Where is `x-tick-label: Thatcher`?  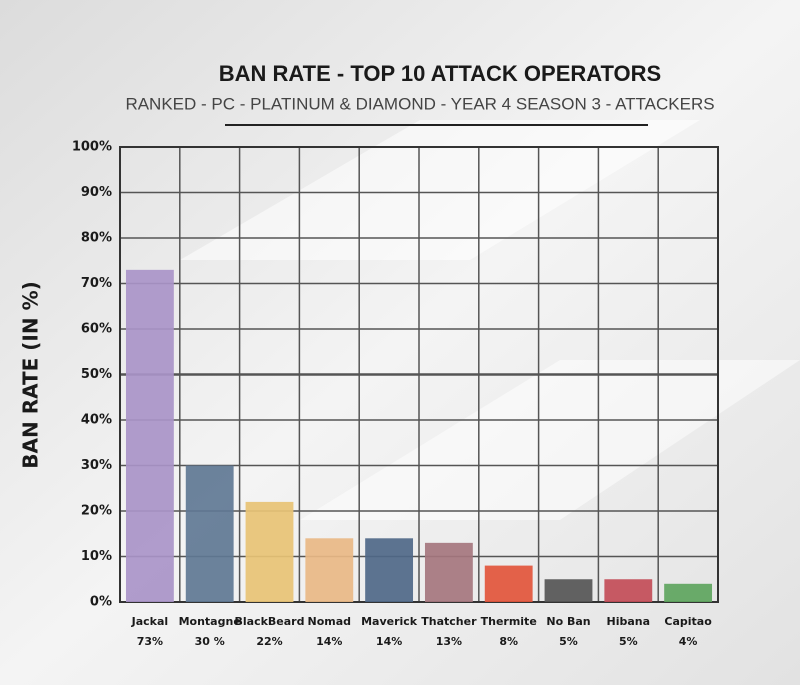 x-tick-label: Thatcher is located at coordinates (449, 621).